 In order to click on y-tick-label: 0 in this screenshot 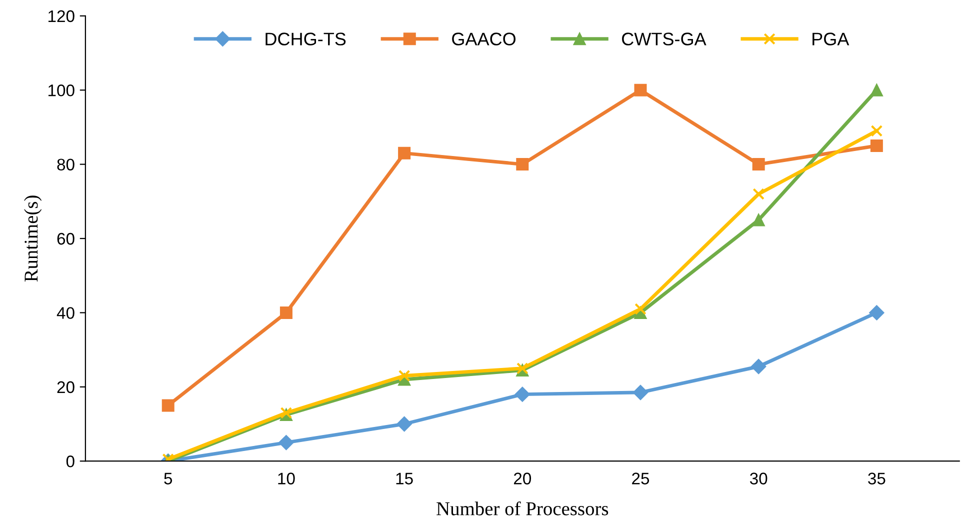, I will do `click(70, 462)`.